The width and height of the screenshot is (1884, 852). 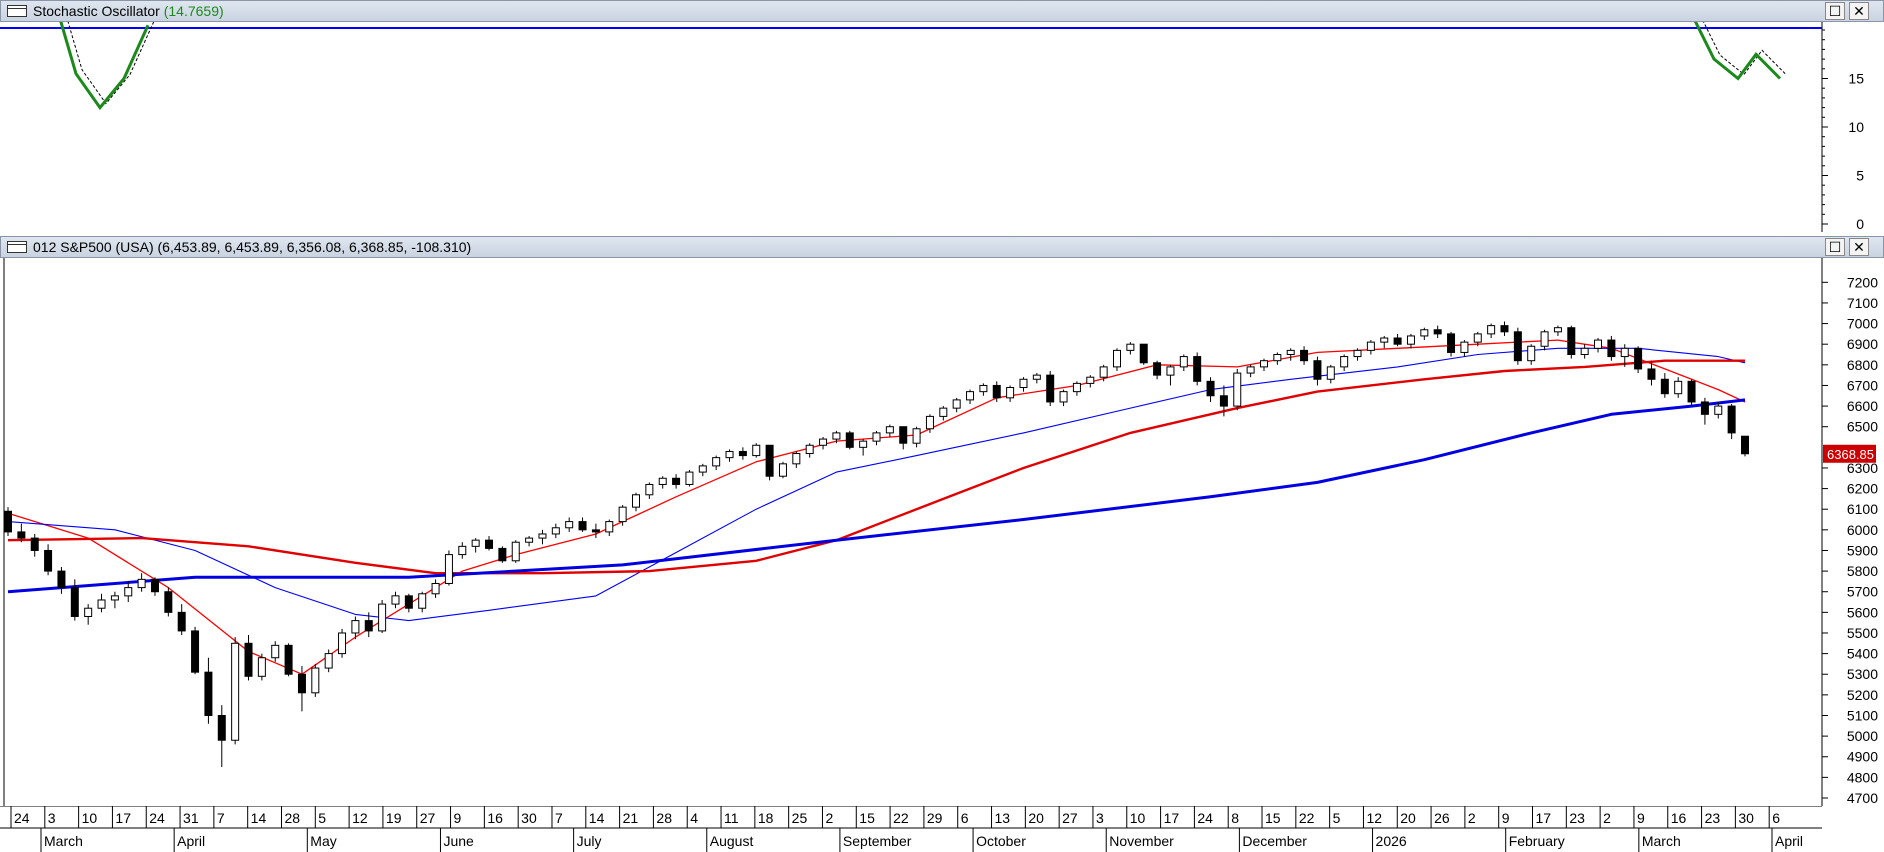 What do you see at coordinates (597, 818) in the screenshot?
I see `day-label: 14` at bounding box center [597, 818].